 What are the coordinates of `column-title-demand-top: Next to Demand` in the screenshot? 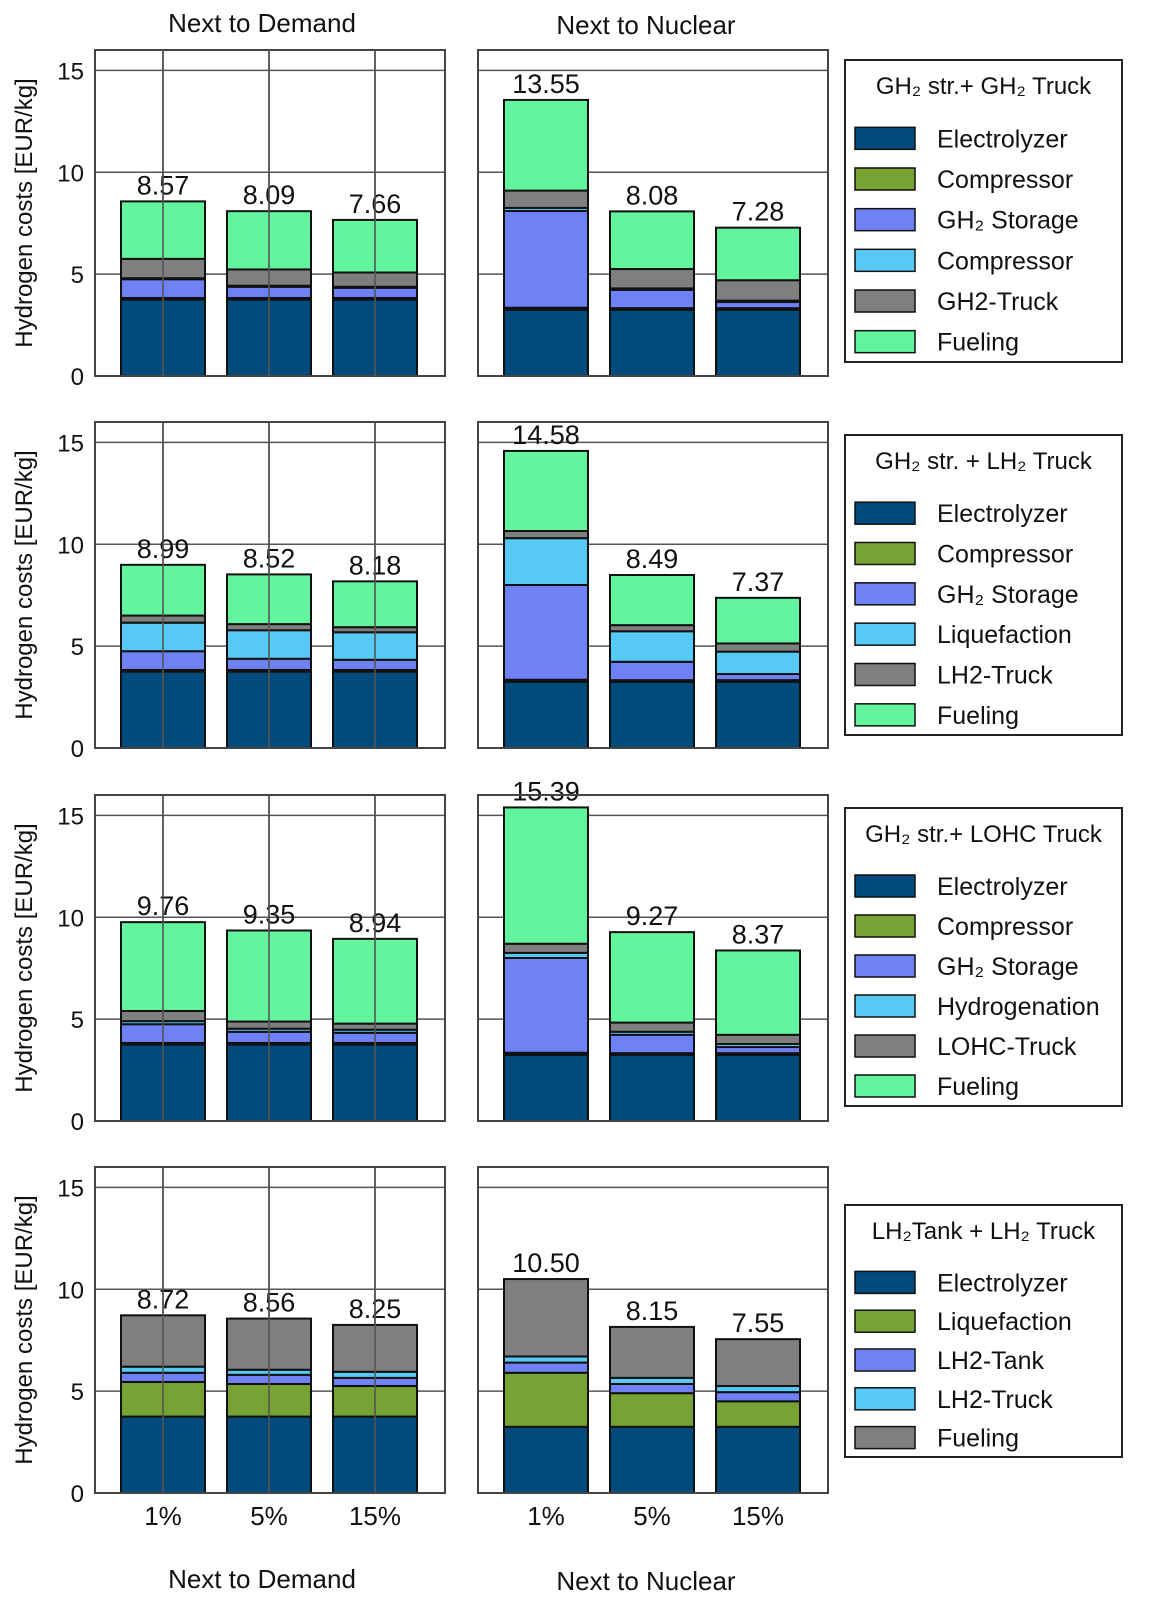 It's located at (262, 23).